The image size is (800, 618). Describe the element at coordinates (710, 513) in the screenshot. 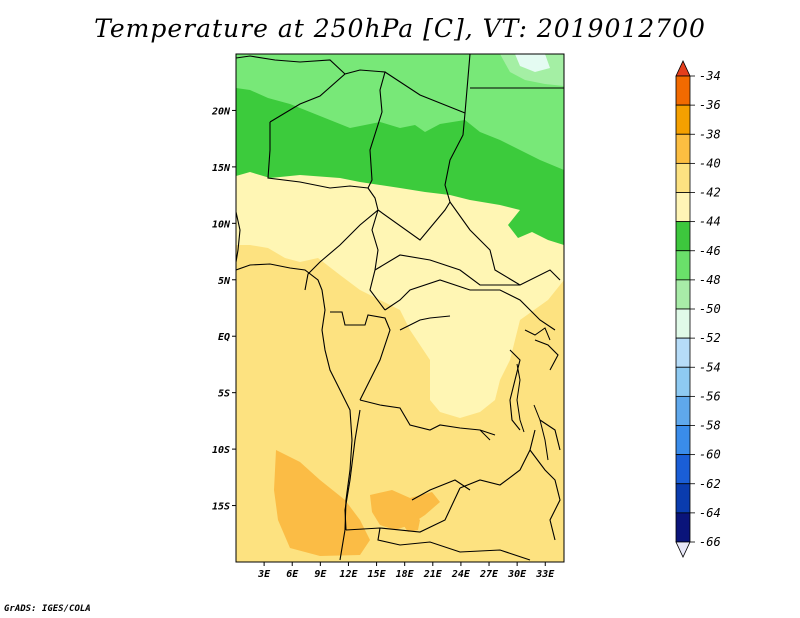

I see `colorbar-label: -64` at that location.